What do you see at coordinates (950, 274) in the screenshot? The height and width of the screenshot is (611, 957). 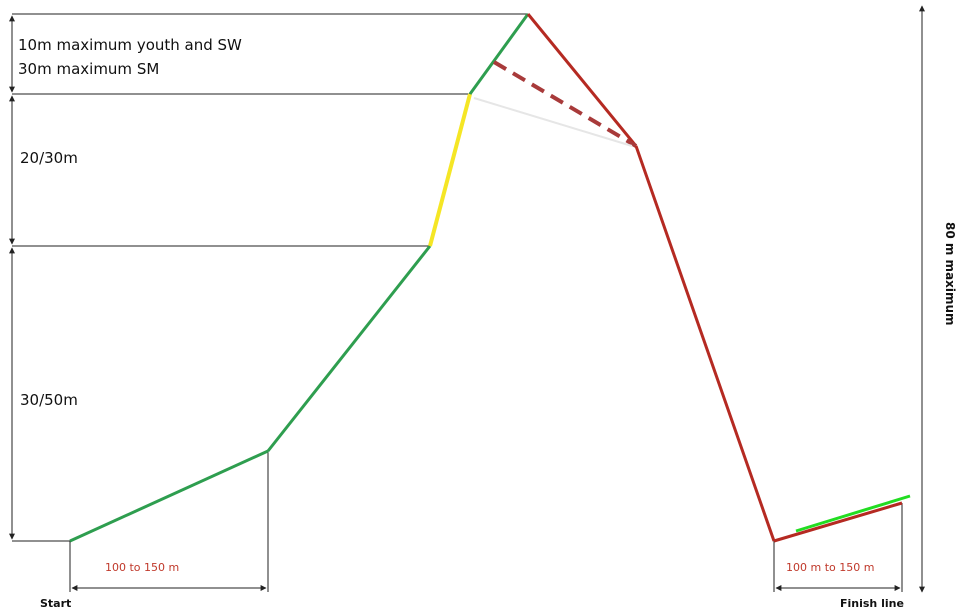 I see `total-height-label: 80 m maximum` at bounding box center [950, 274].